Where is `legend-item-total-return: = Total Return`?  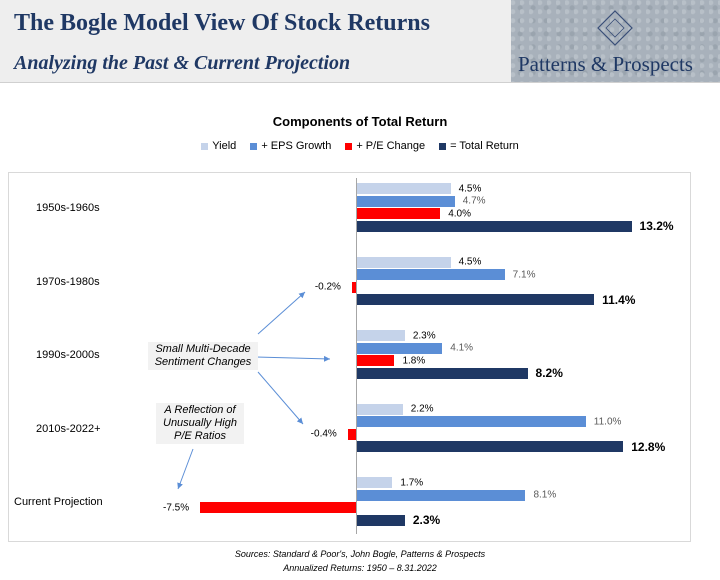
legend-item-total-return: = Total Return is located at coordinates (479, 146).